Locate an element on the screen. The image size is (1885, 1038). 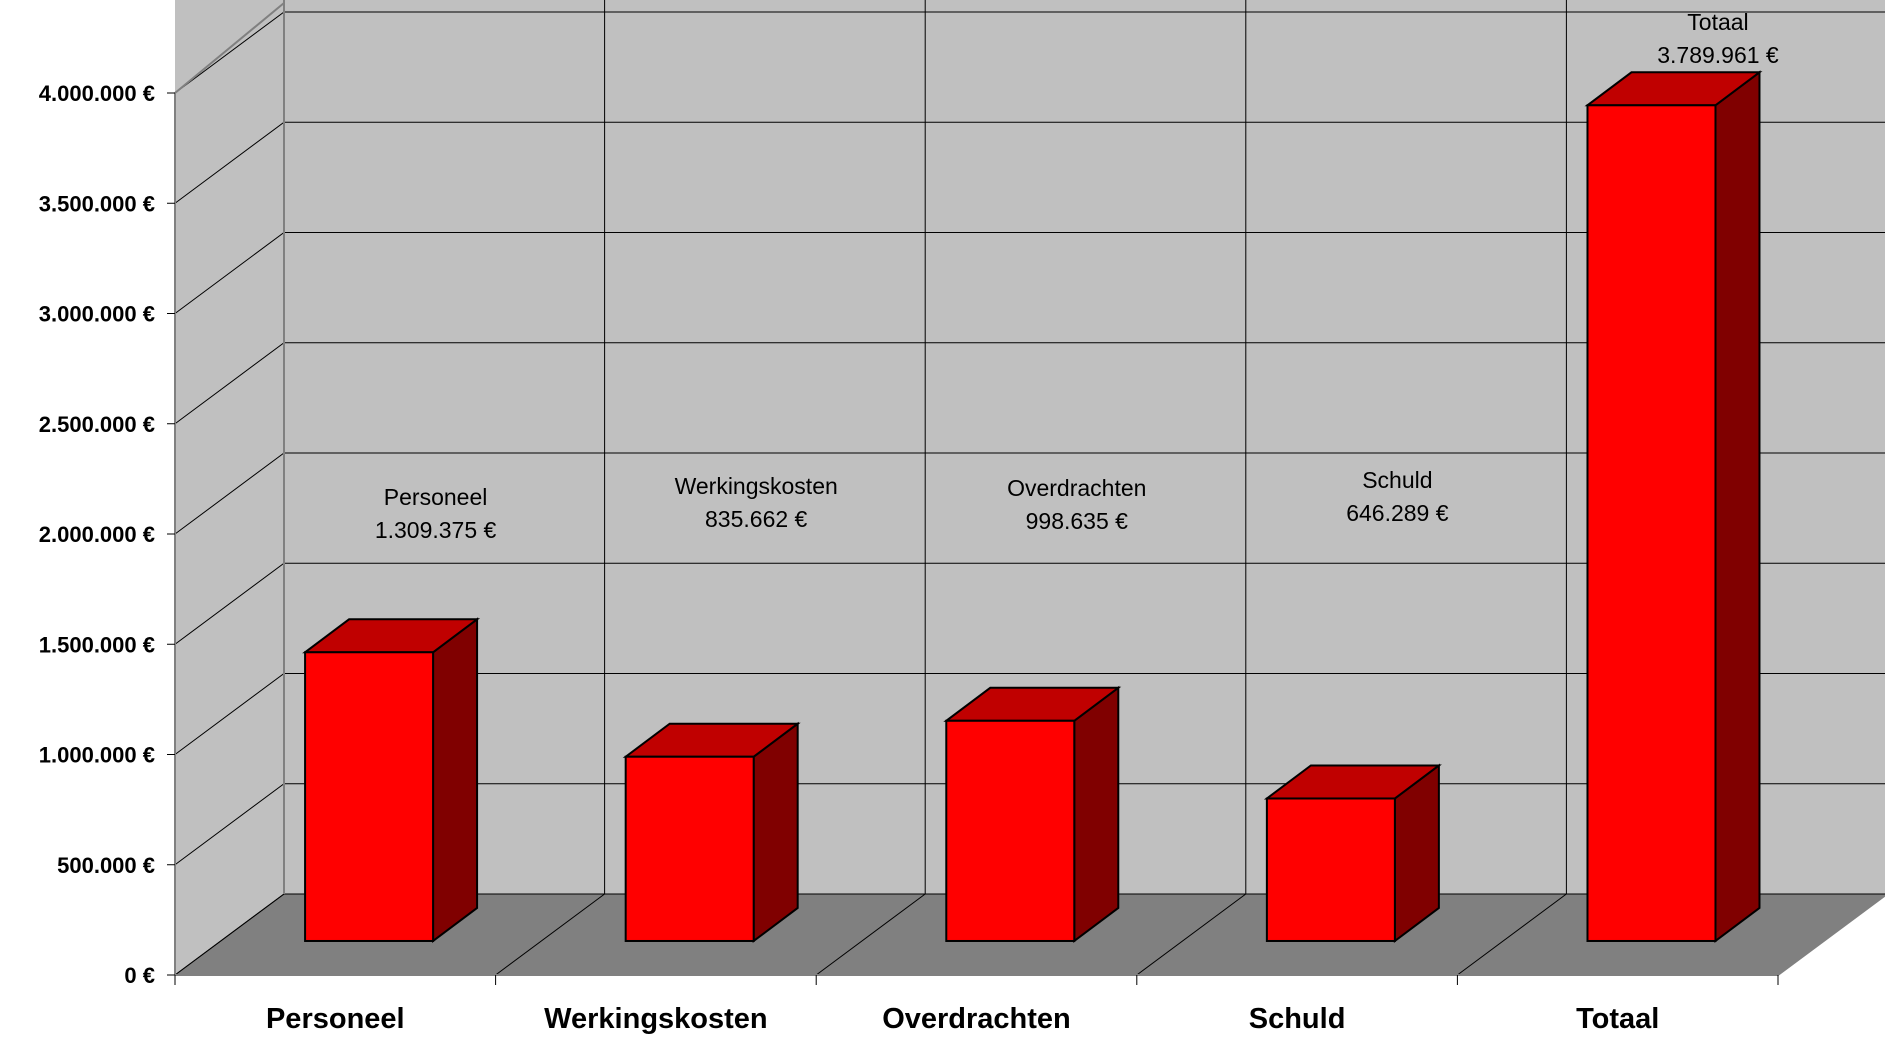
bar-totaal is located at coordinates (1673, 506).